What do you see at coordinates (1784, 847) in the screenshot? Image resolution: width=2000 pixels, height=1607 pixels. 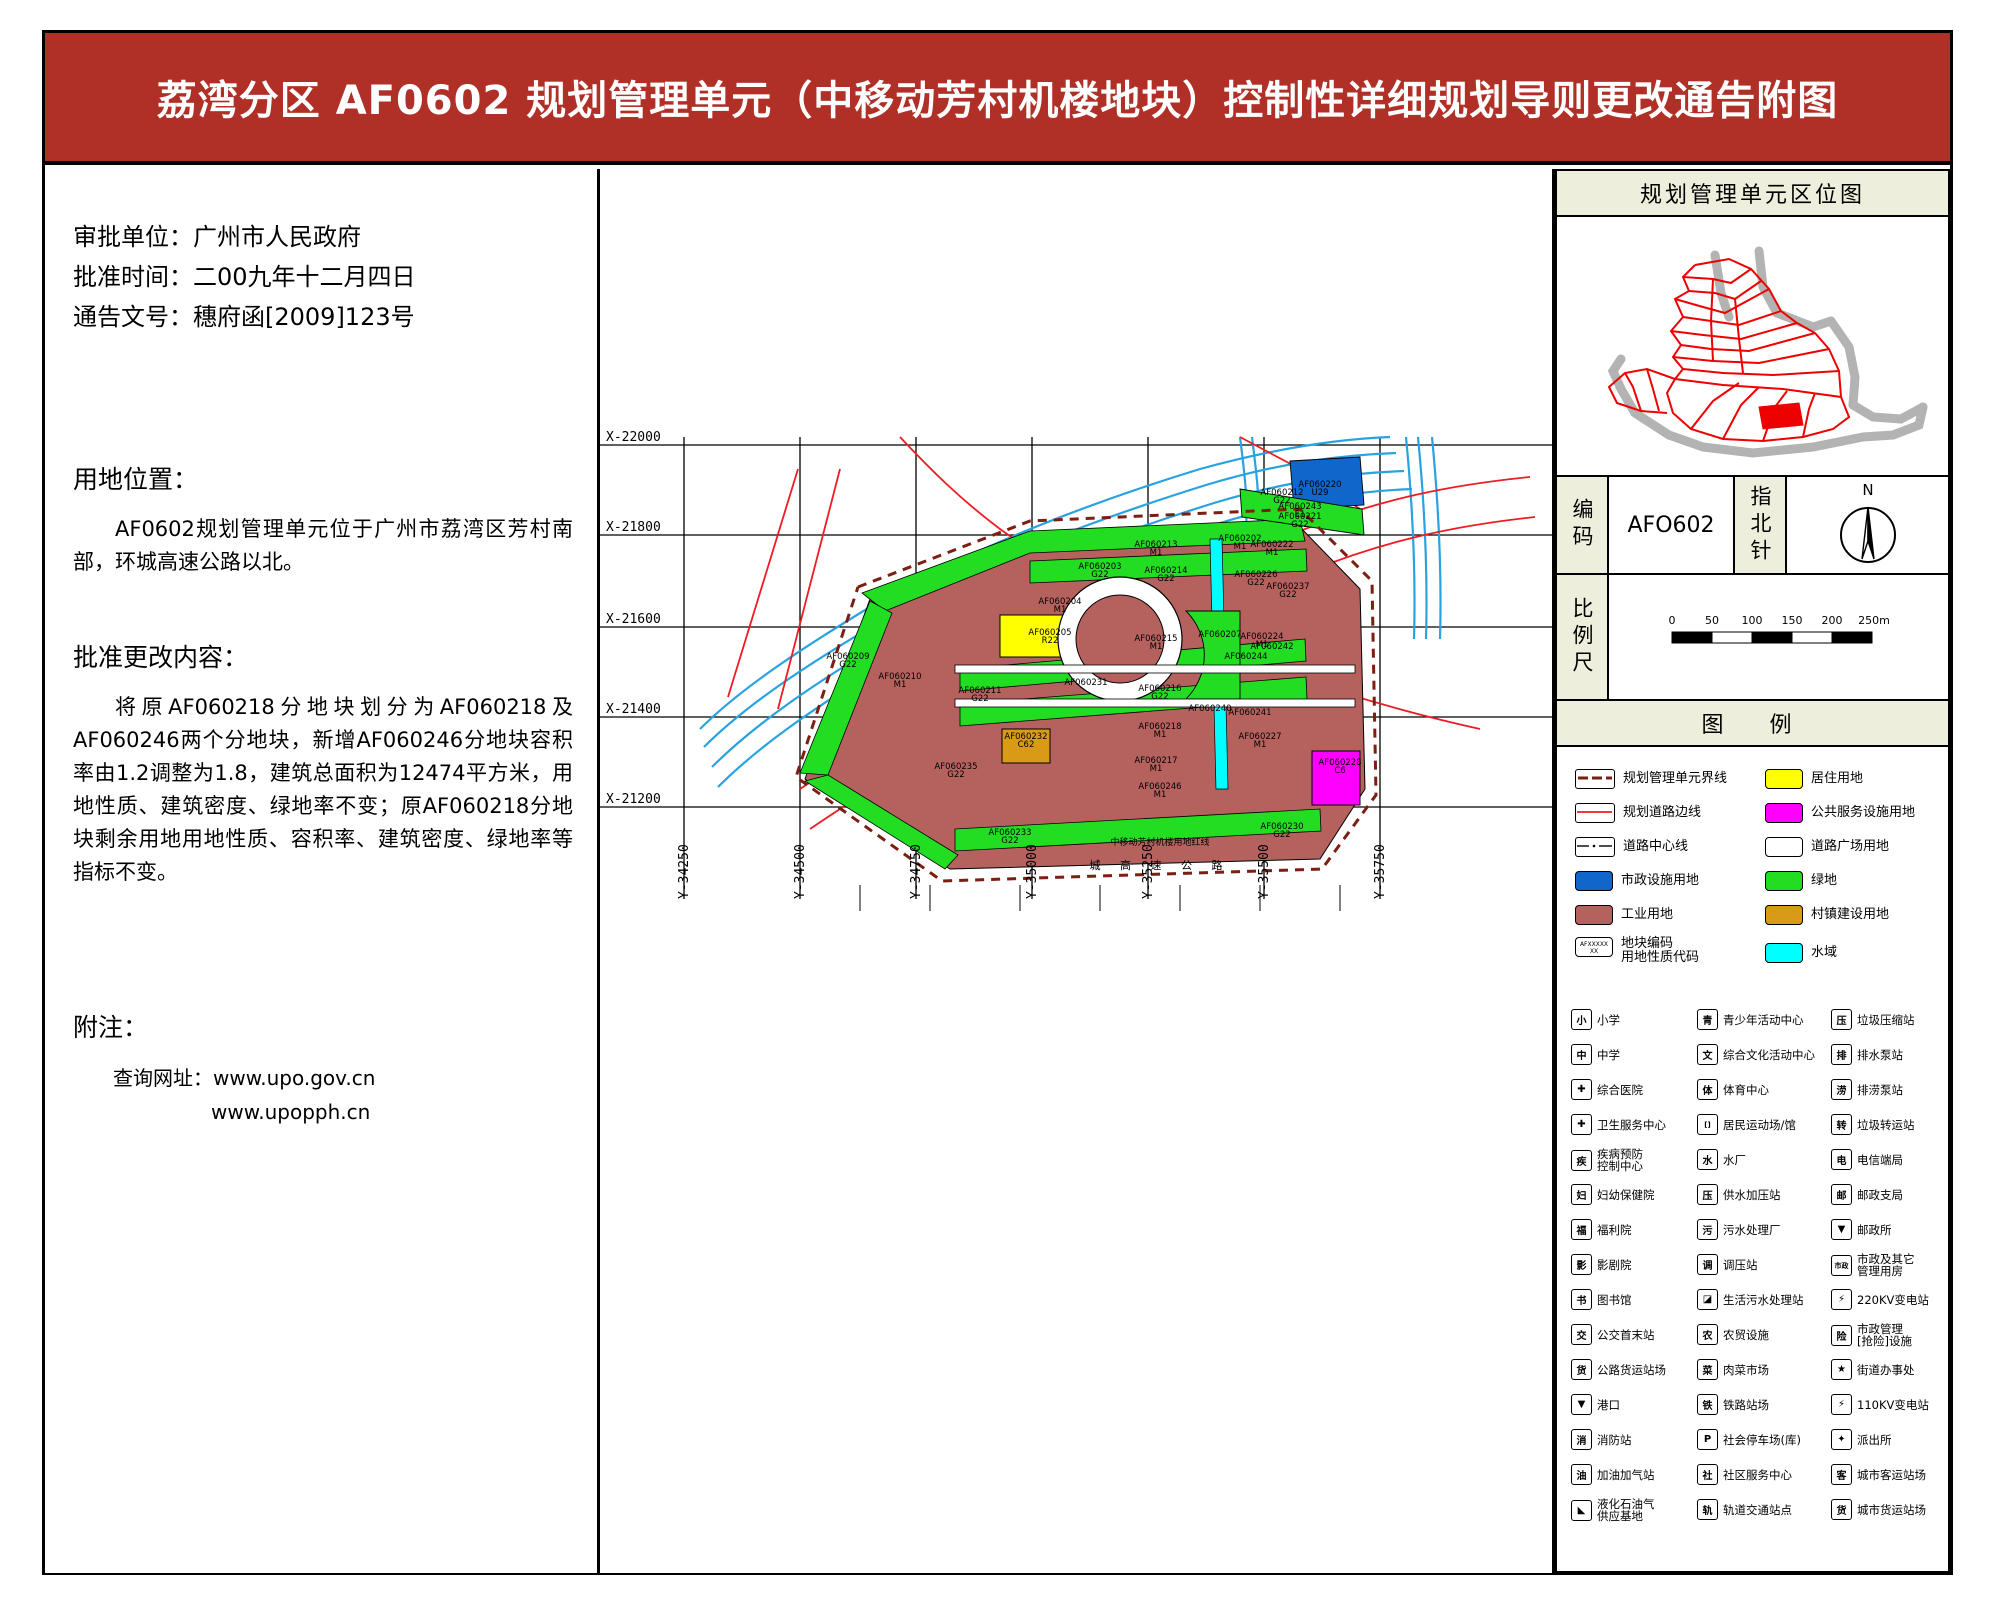 I see `road-plaza-swatch-icon` at bounding box center [1784, 847].